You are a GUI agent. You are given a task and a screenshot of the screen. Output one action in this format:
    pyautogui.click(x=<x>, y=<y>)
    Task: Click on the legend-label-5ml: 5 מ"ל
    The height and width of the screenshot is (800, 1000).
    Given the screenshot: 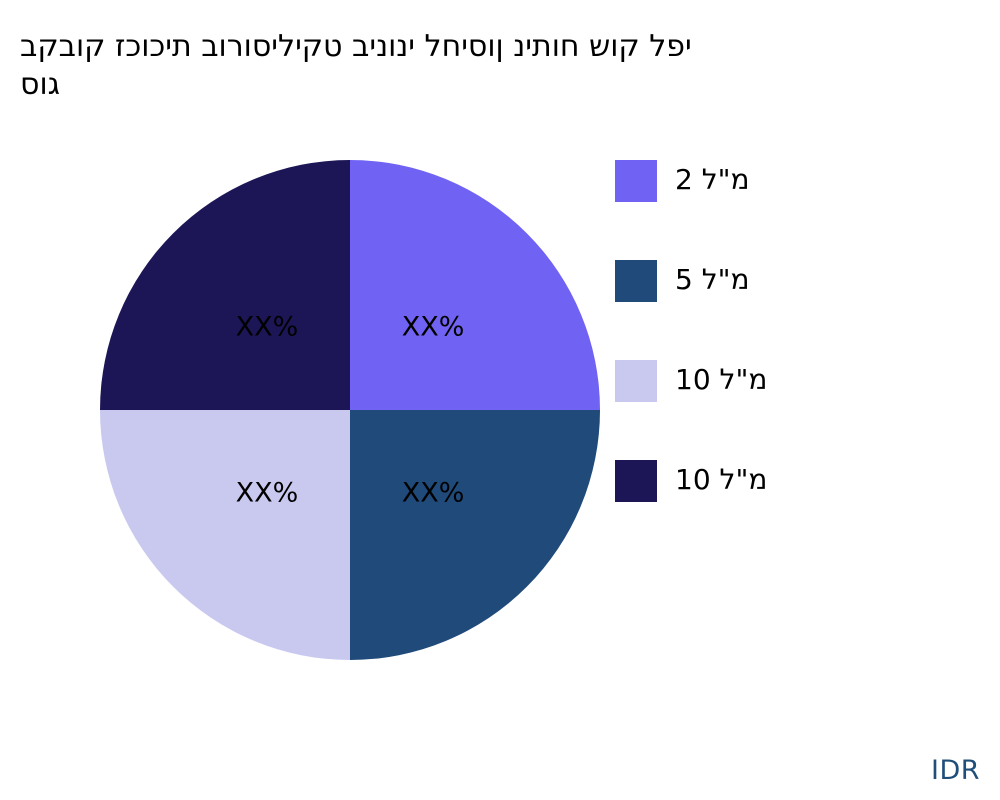 What is the action you would take?
    pyautogui.click(x=712, y=279)
    